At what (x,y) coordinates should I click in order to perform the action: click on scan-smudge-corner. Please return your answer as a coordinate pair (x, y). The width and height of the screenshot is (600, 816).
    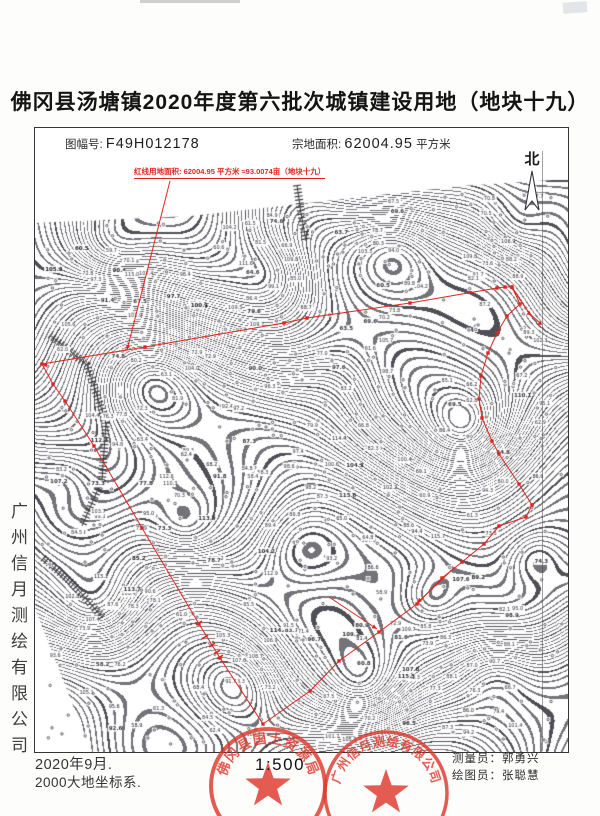
    Looking at the image, I should click on (575, 7).